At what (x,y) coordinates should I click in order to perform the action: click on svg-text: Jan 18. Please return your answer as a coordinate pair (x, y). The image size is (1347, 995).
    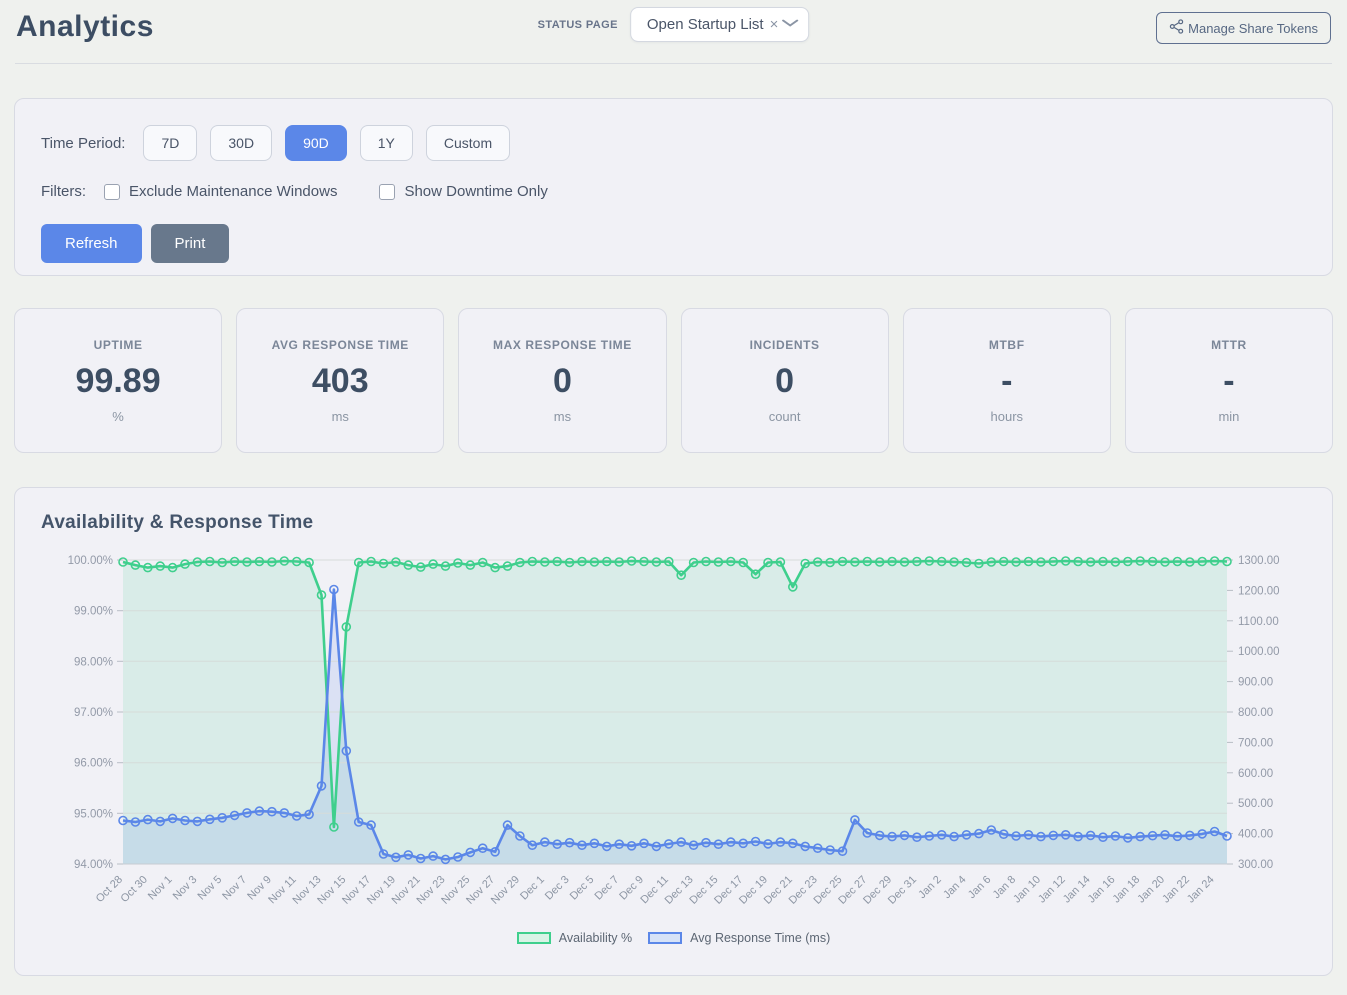
    Looking at the image, I should click on (1126, 890).